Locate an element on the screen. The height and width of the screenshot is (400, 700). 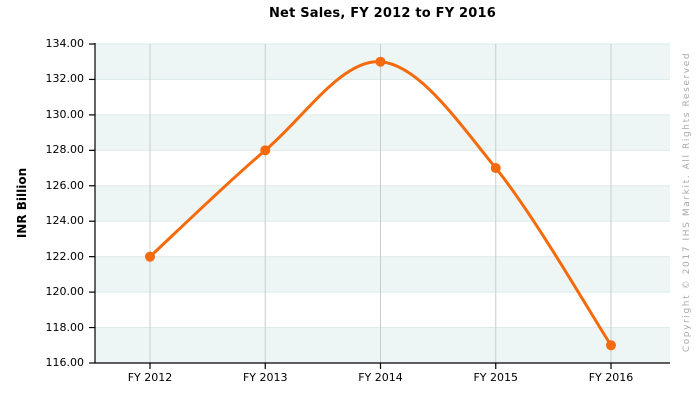
y-tick-label: 124.00 is located at coordinates (65, 221).